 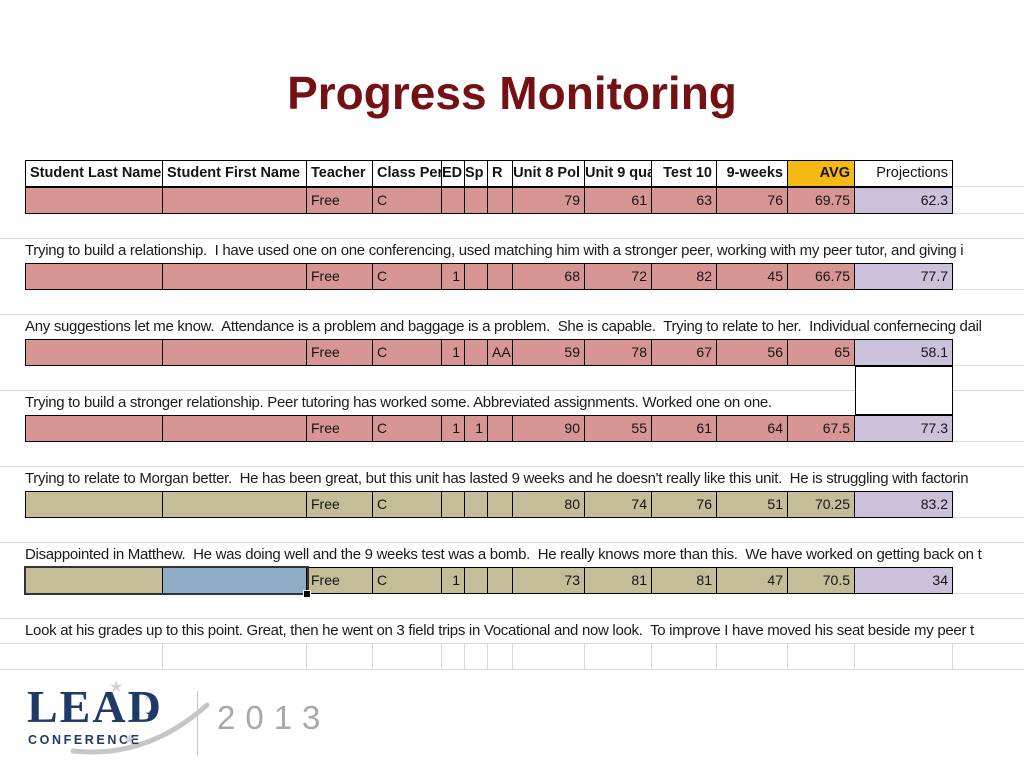 What do you see at coordinates (904, 200) in the screenshot?
I see `cell-projections: 62.3` at bounding box center [904, 200].